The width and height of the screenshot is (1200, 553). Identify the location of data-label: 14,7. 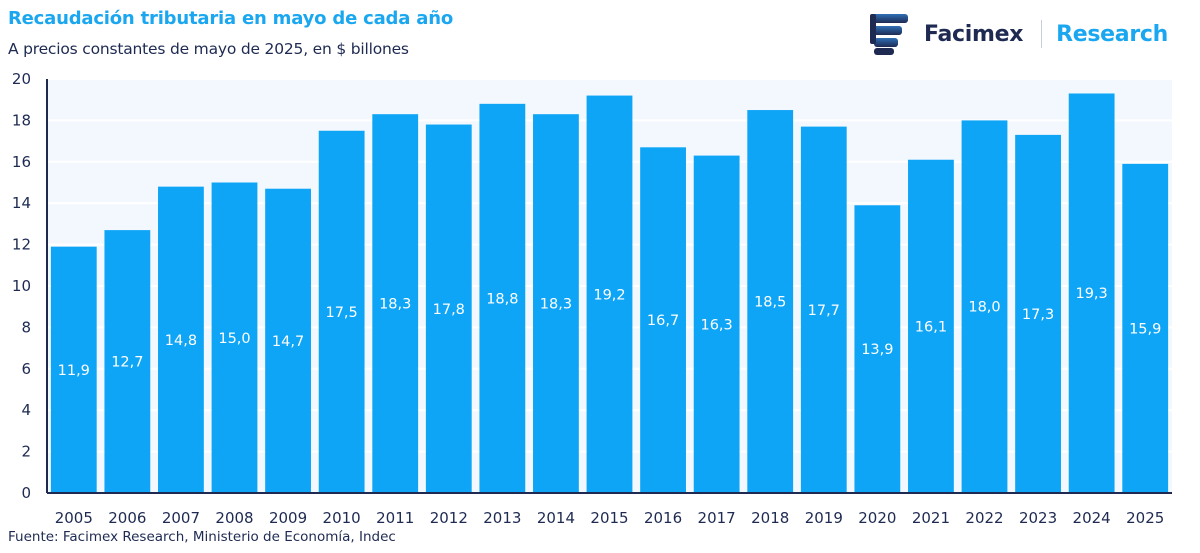
(288, 342).